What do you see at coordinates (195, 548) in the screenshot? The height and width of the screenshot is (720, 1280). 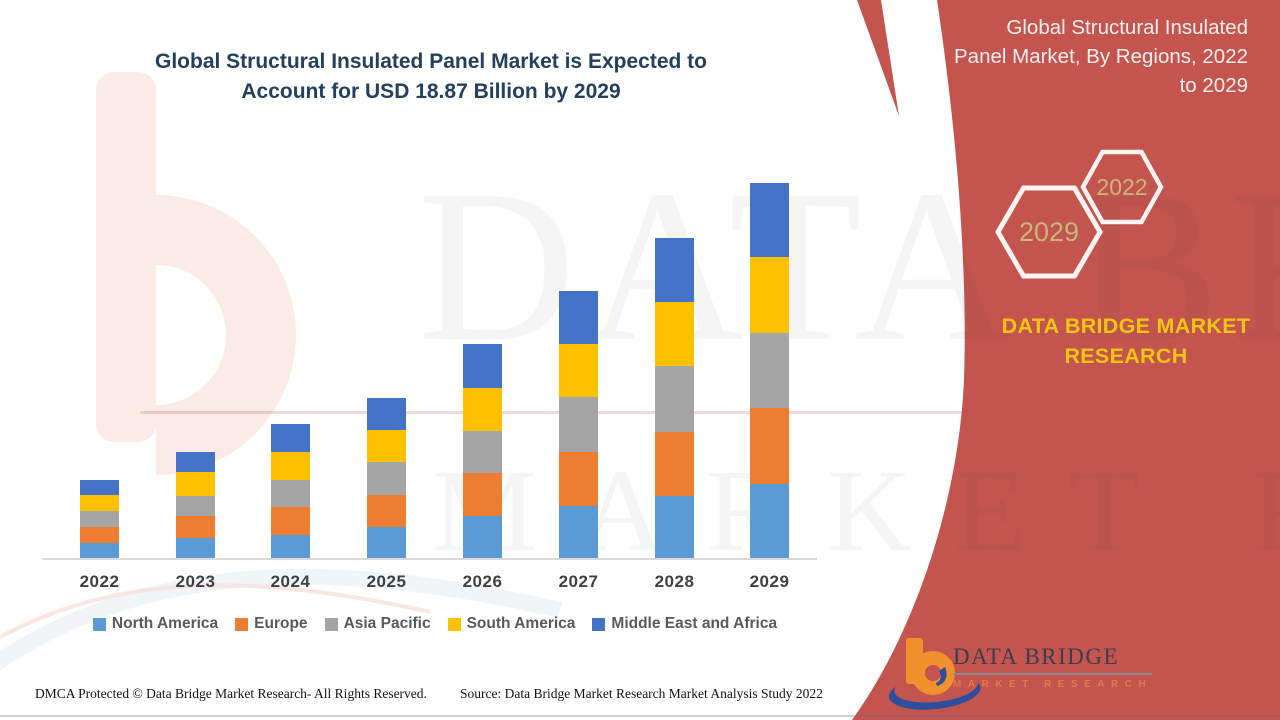 I see `bar-segment-2023-north-america` at bounding box center [195, 548].